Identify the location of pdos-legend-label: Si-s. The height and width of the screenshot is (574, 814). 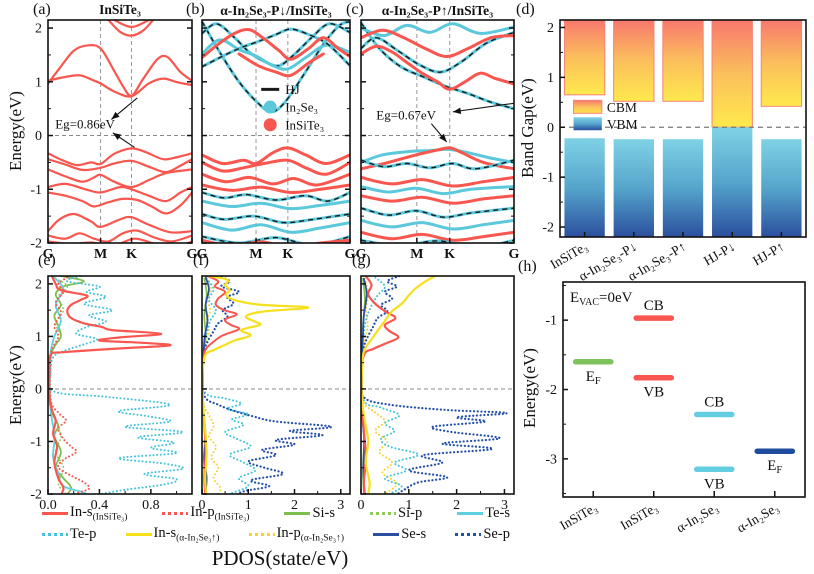
(324, 513).